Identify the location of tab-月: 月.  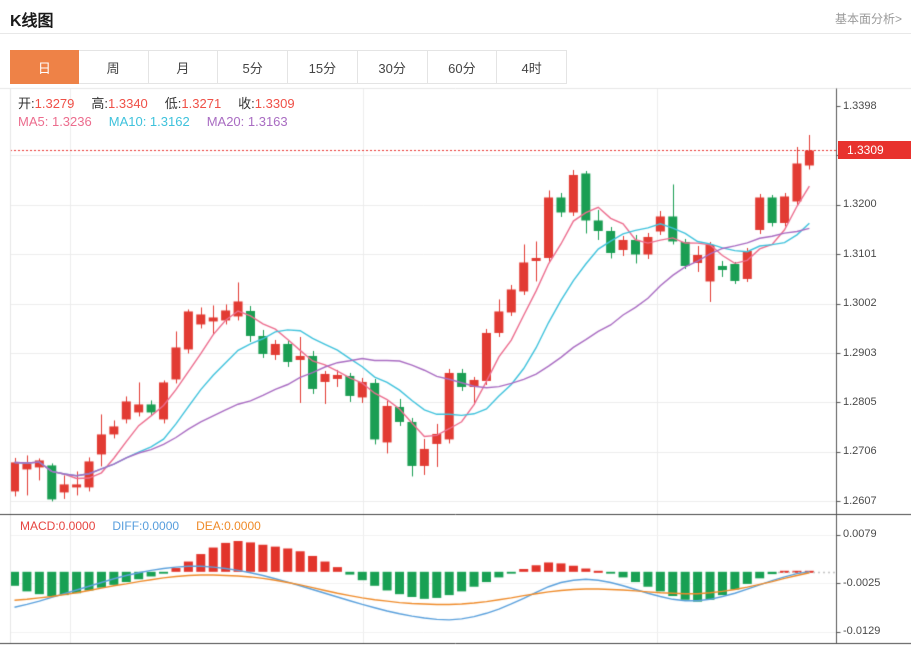
(183, 67).